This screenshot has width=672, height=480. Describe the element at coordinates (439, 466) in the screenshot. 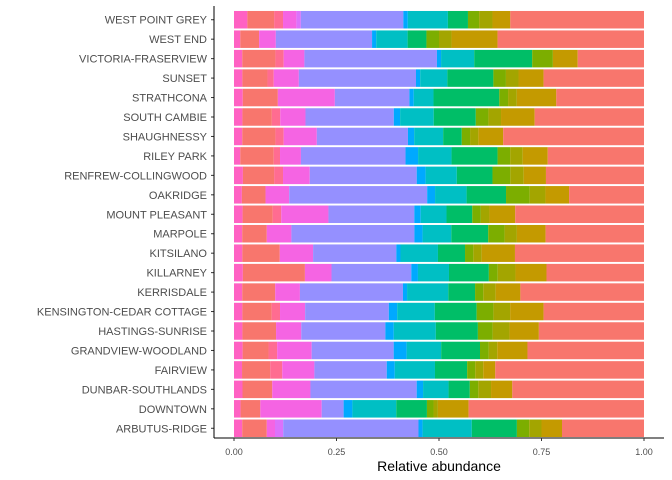

I see `x-axis-title: Relative abundance` at that location.